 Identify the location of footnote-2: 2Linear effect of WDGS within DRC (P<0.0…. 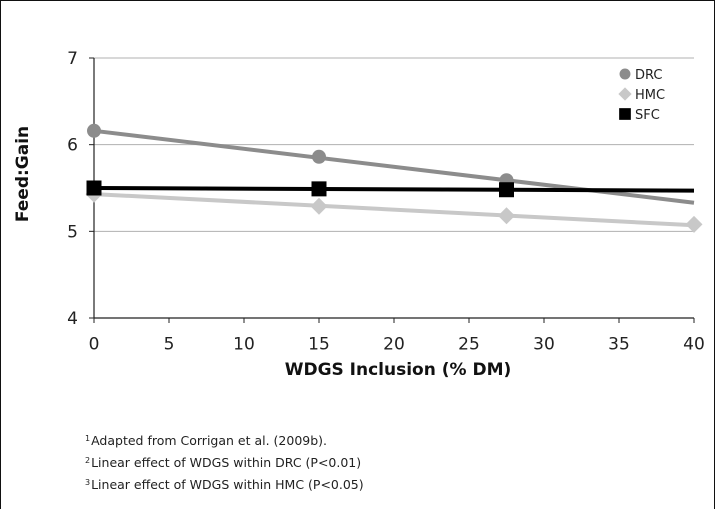
(224, 462).